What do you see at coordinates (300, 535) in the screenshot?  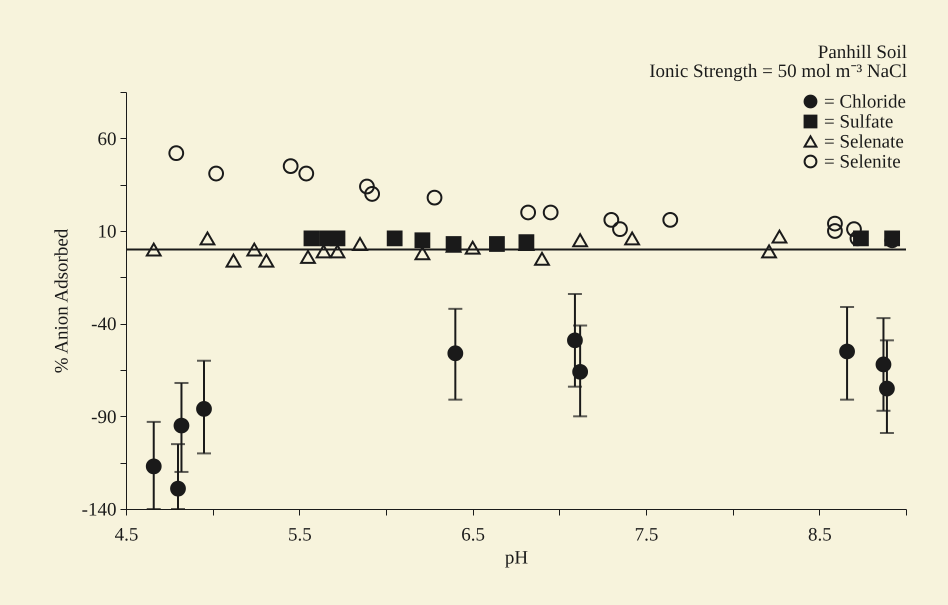 I see `x-tick-label: 5.5` at bounding box center [300, 535].